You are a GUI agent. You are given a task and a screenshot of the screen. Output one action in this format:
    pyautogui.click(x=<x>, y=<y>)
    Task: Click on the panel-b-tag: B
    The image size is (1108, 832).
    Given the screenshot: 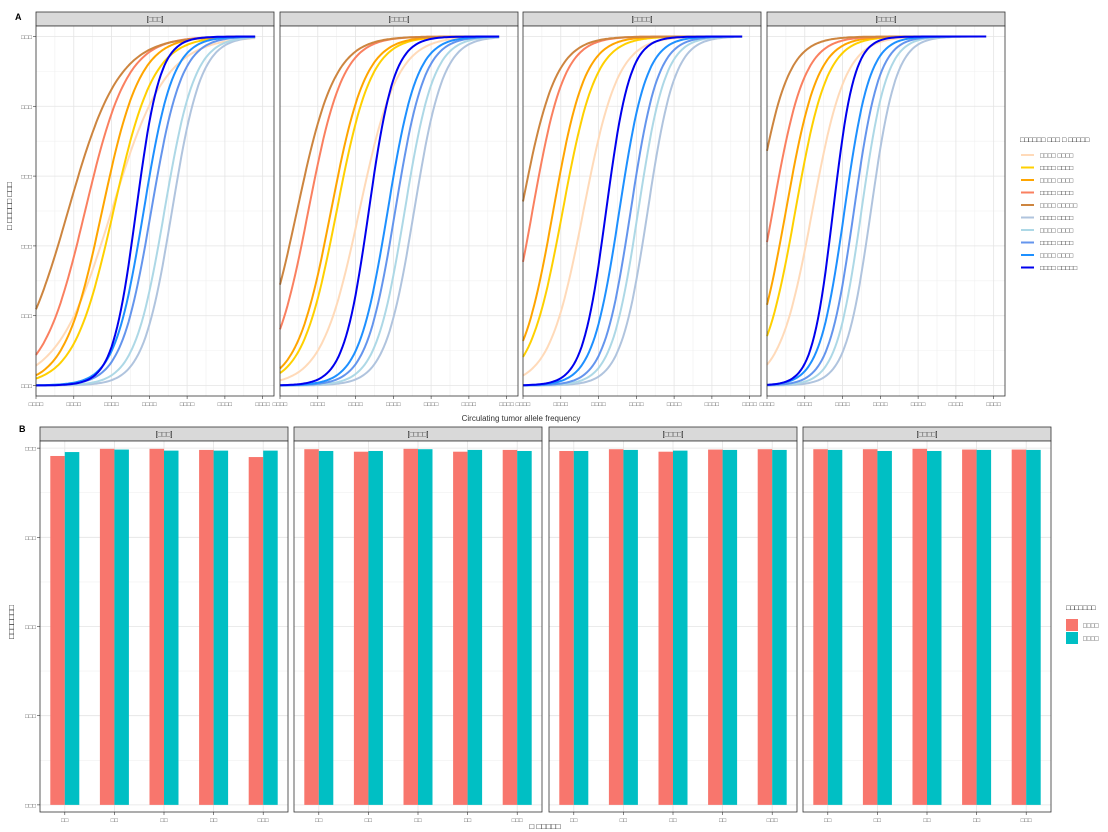 What is the action you would take?
    pyautogui.click(x=22, y=429)
    